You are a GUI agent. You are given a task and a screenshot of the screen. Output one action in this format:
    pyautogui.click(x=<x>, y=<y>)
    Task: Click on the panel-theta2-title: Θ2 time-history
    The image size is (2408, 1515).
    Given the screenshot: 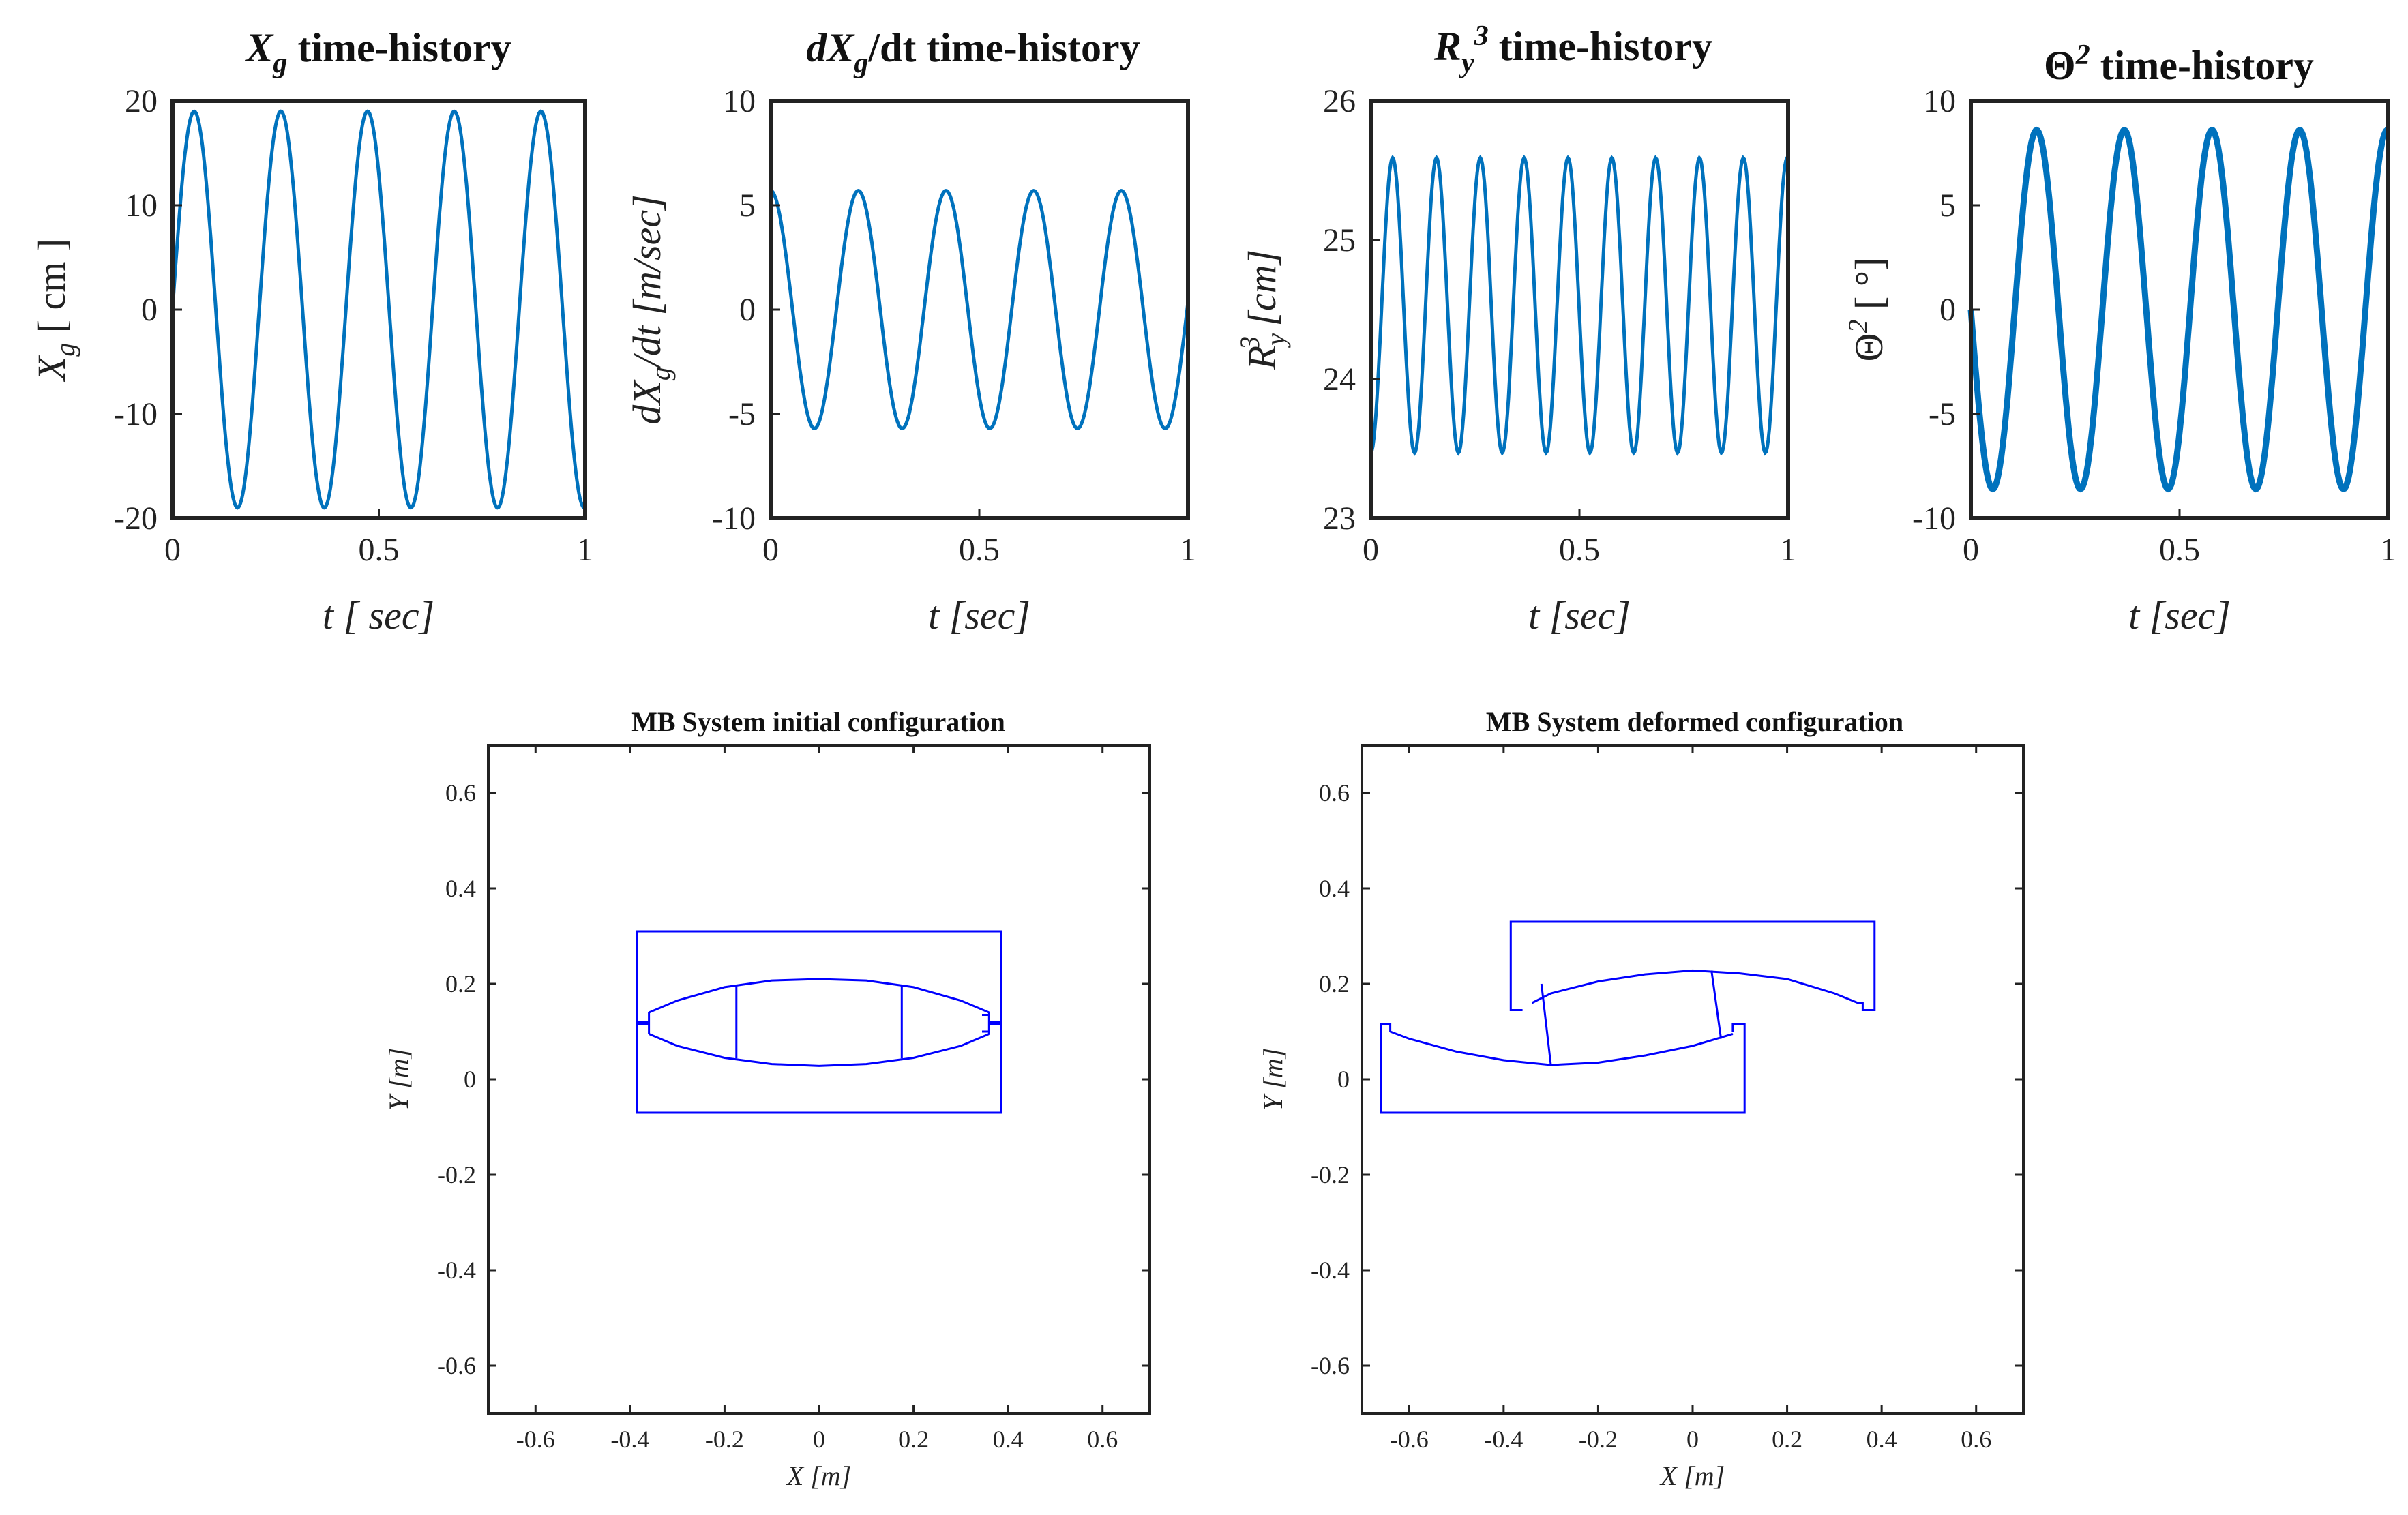 What is the action you would take?
    pyautogui.click(x=2179, y=64)
    